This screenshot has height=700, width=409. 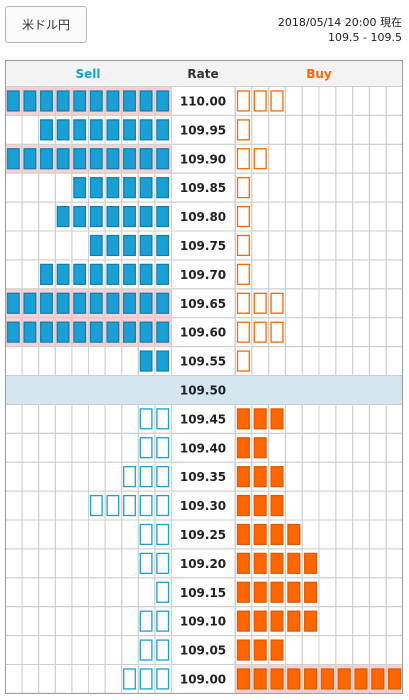 I want to click on sell-header: Sell, so click(x=87, y=74).